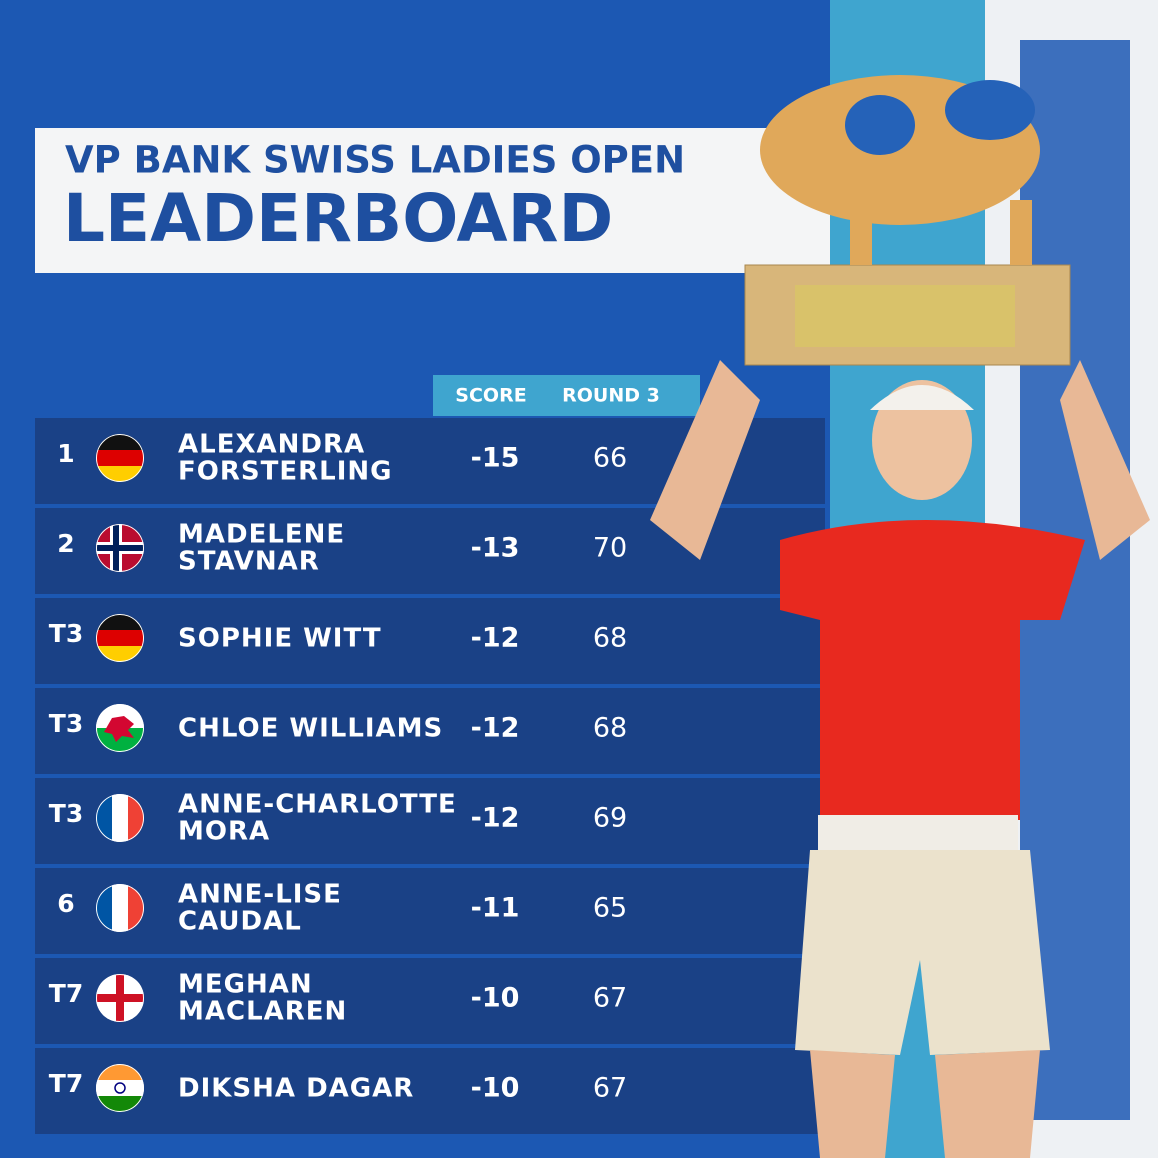 The image size is (1158, 1162). I want to click on player-name: ANNE-LISE, so click(260, 895).